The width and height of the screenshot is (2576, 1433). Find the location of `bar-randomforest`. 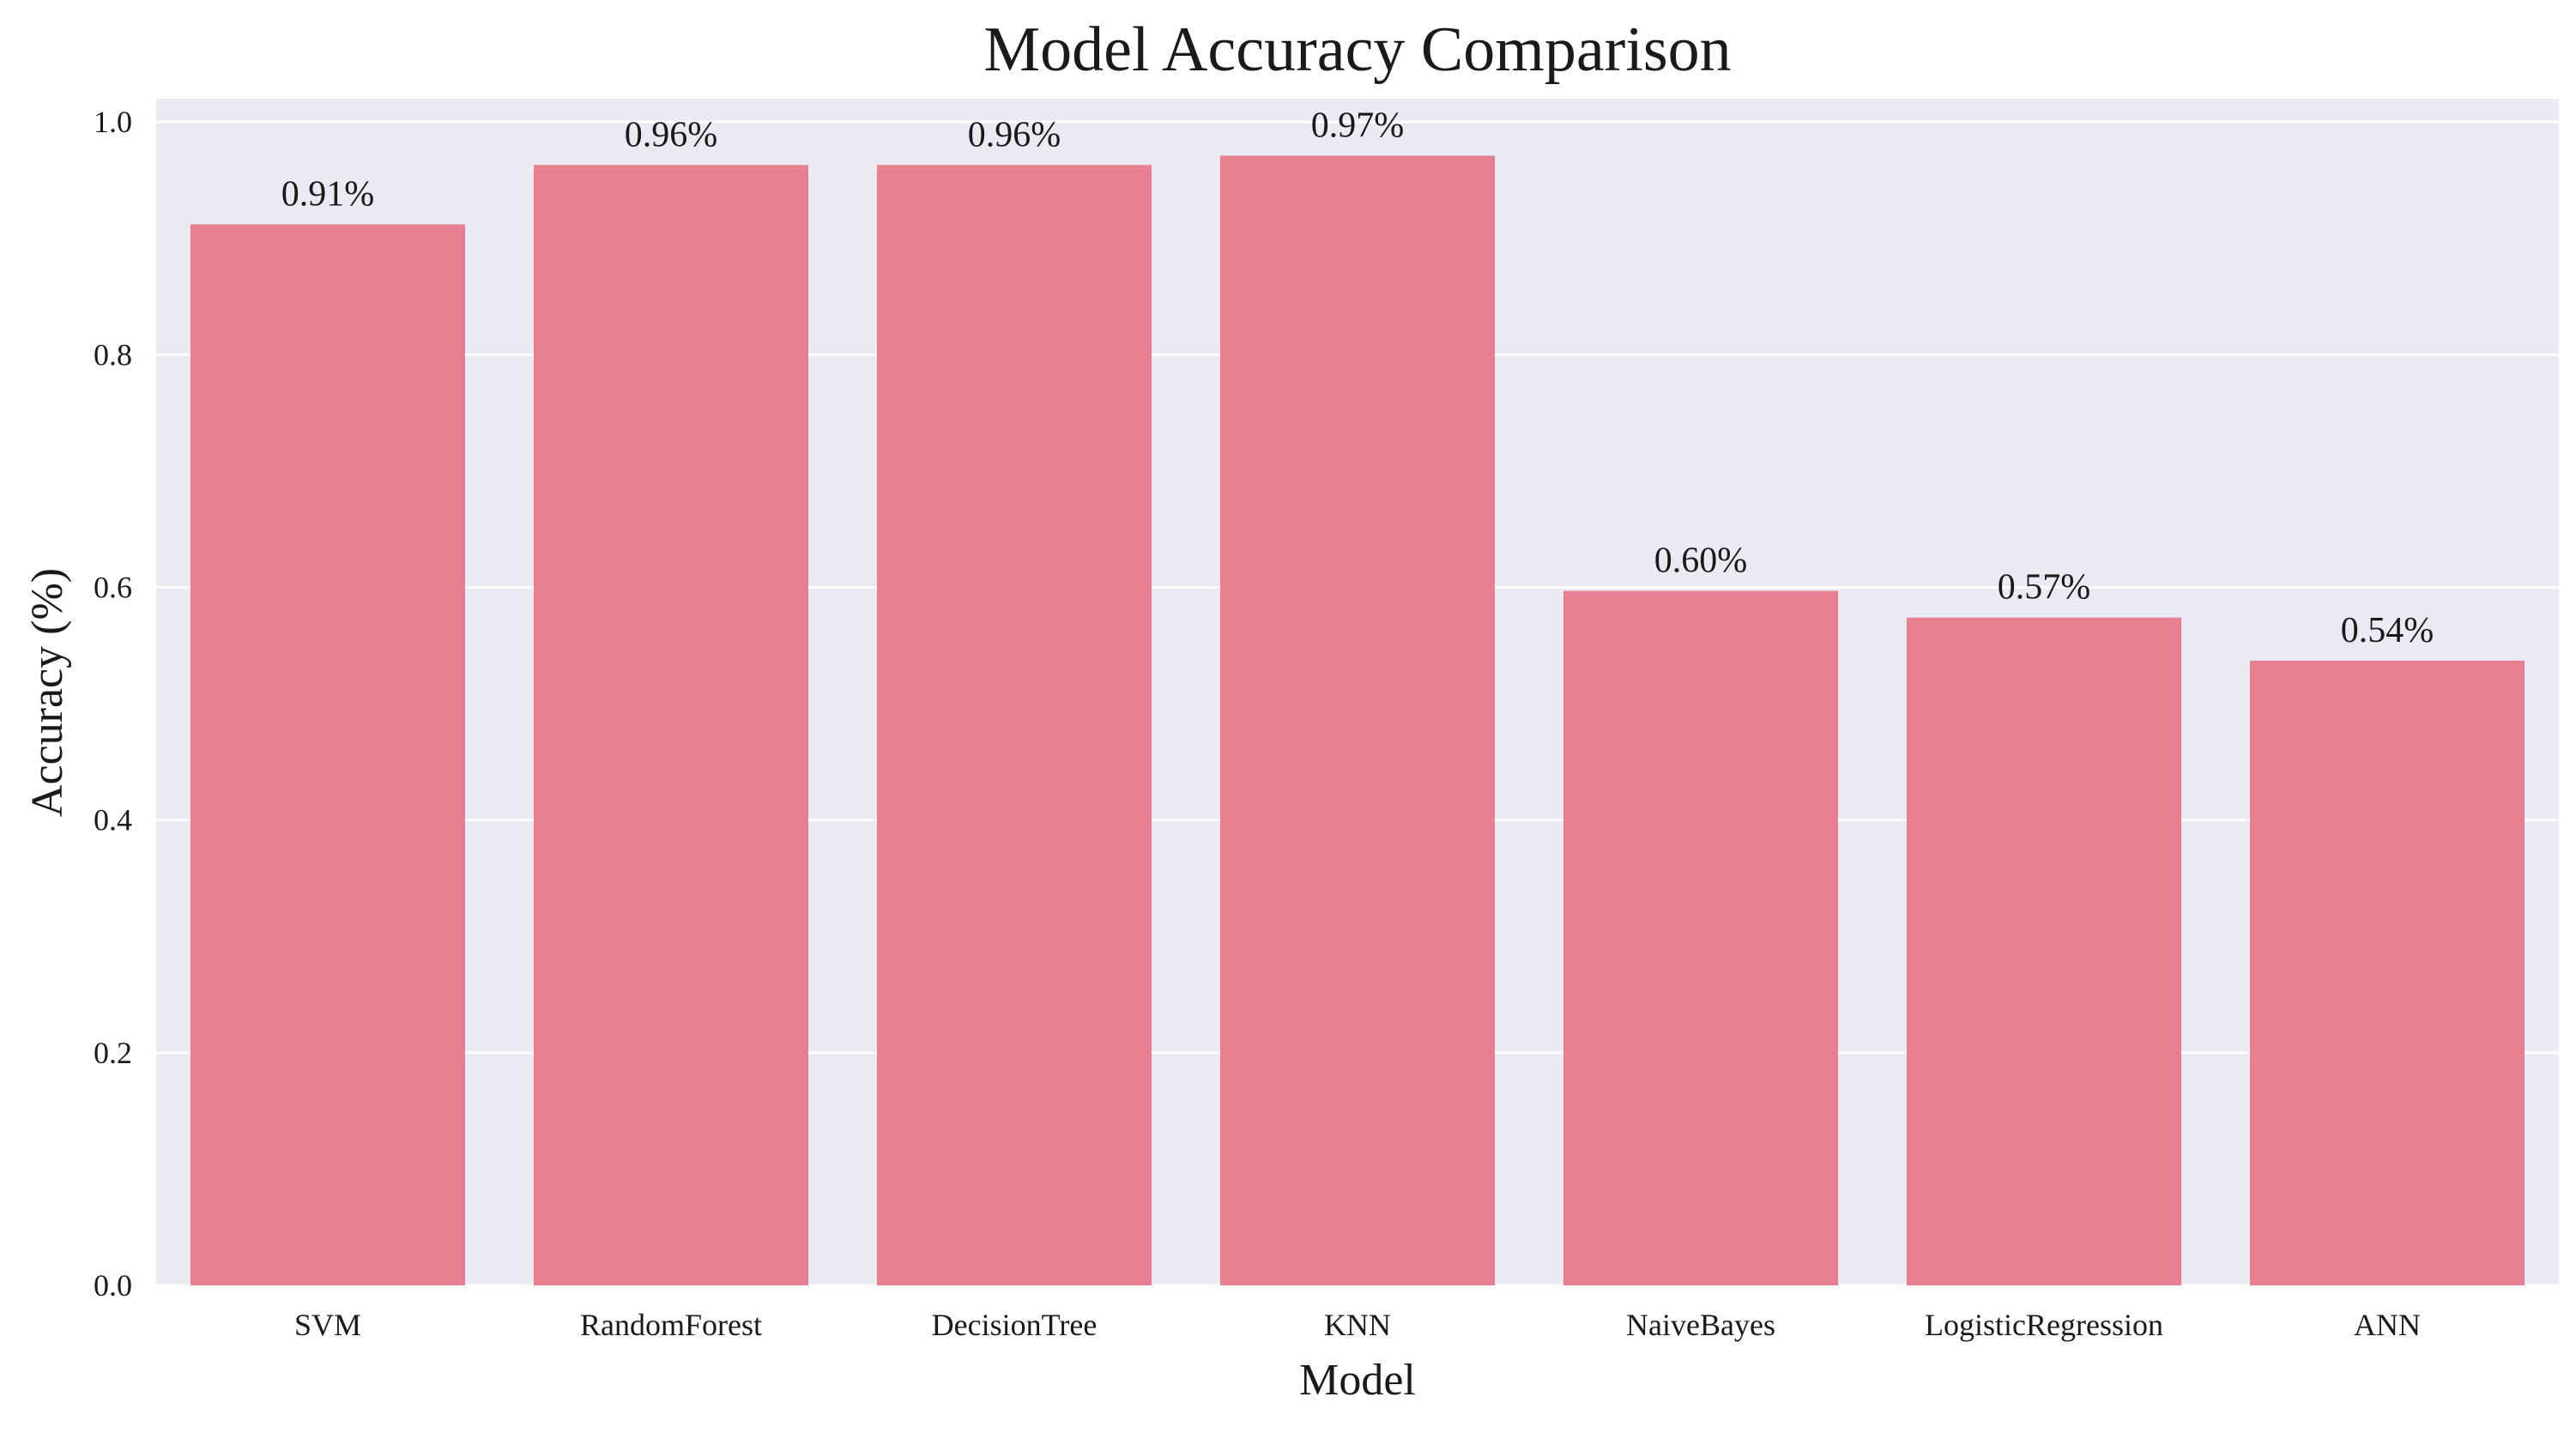

bar-randomforest is located at coordinates (671, 725).